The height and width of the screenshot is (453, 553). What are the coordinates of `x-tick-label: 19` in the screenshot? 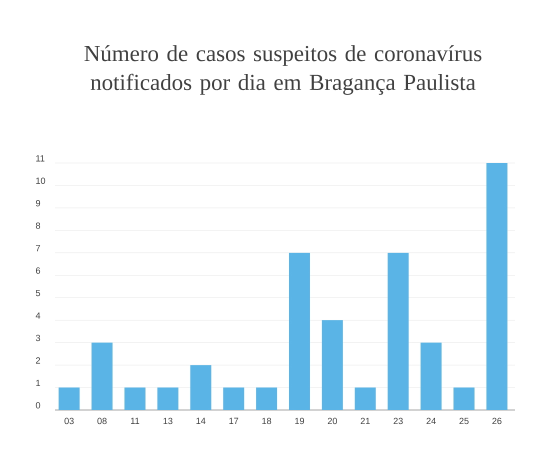 It's located at (299, 421).